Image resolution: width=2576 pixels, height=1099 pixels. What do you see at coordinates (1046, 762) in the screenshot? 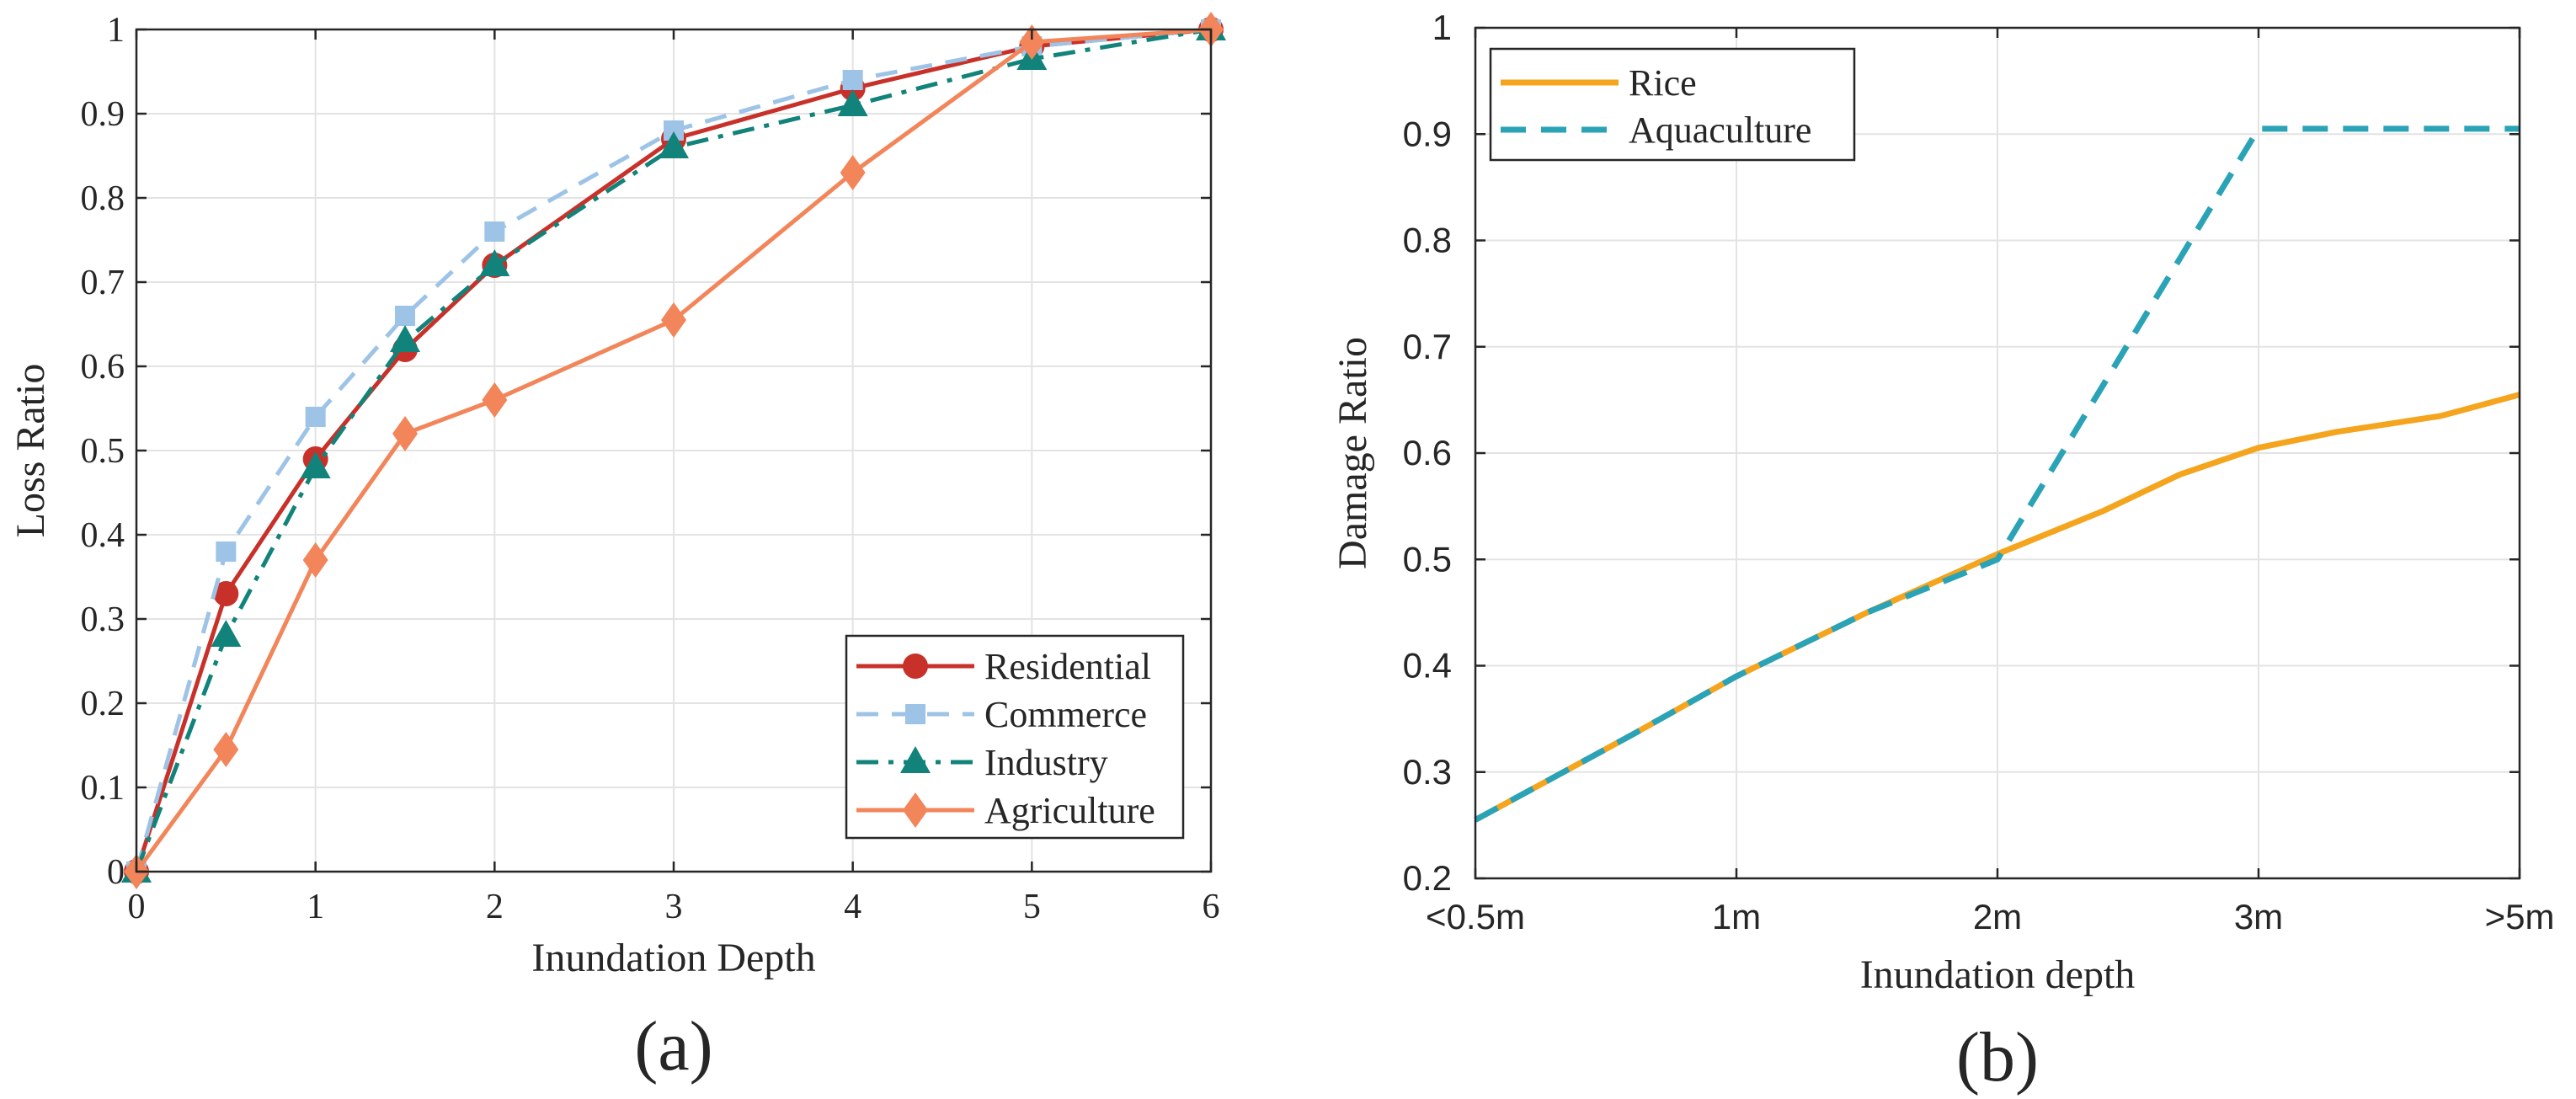
I see `legend-label-industry: Industry` at bounding box center [1046, 762].